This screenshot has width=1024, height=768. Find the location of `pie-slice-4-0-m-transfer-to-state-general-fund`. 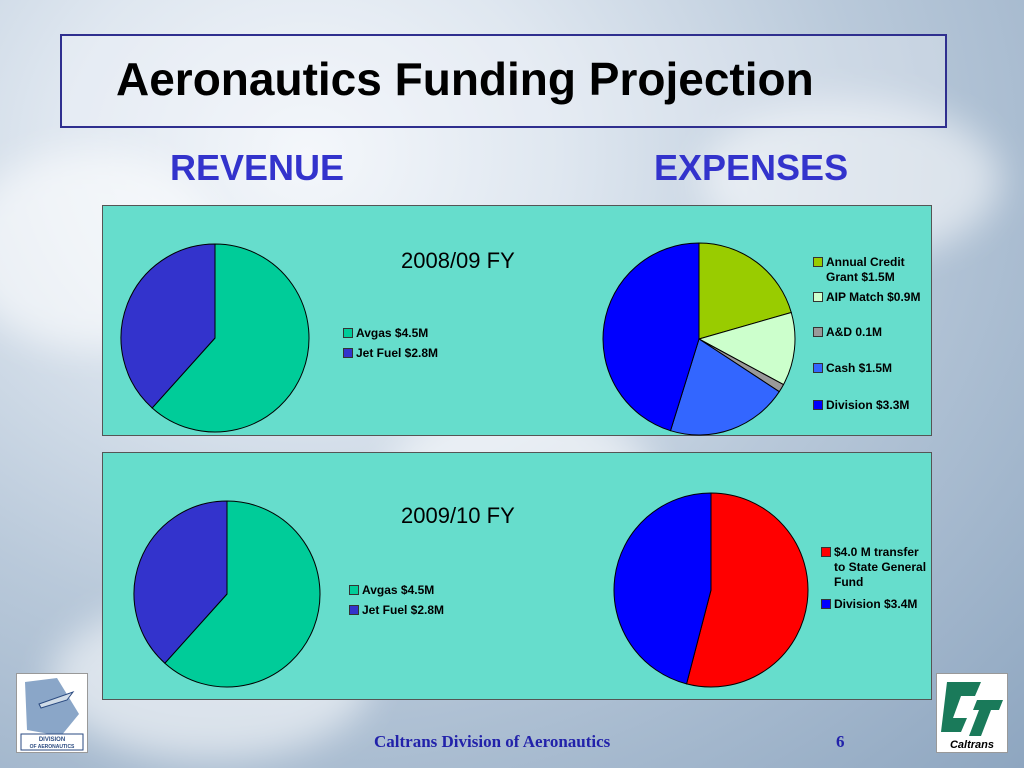

pie-slice-4-0-m-transfer-to-state-general-fund is located at coordinates (747, 590).